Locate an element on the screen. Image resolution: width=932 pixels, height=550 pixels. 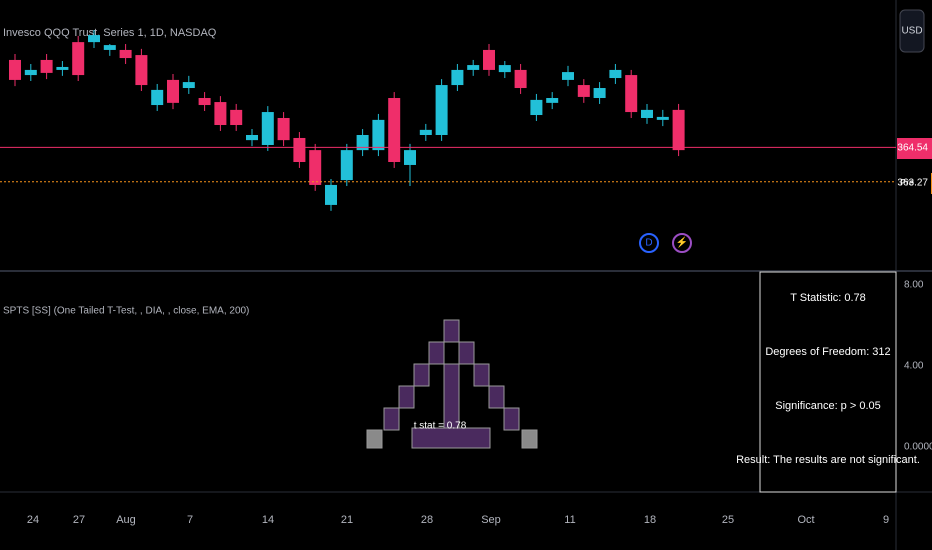
price-tag is located at coordinates (914, 148).